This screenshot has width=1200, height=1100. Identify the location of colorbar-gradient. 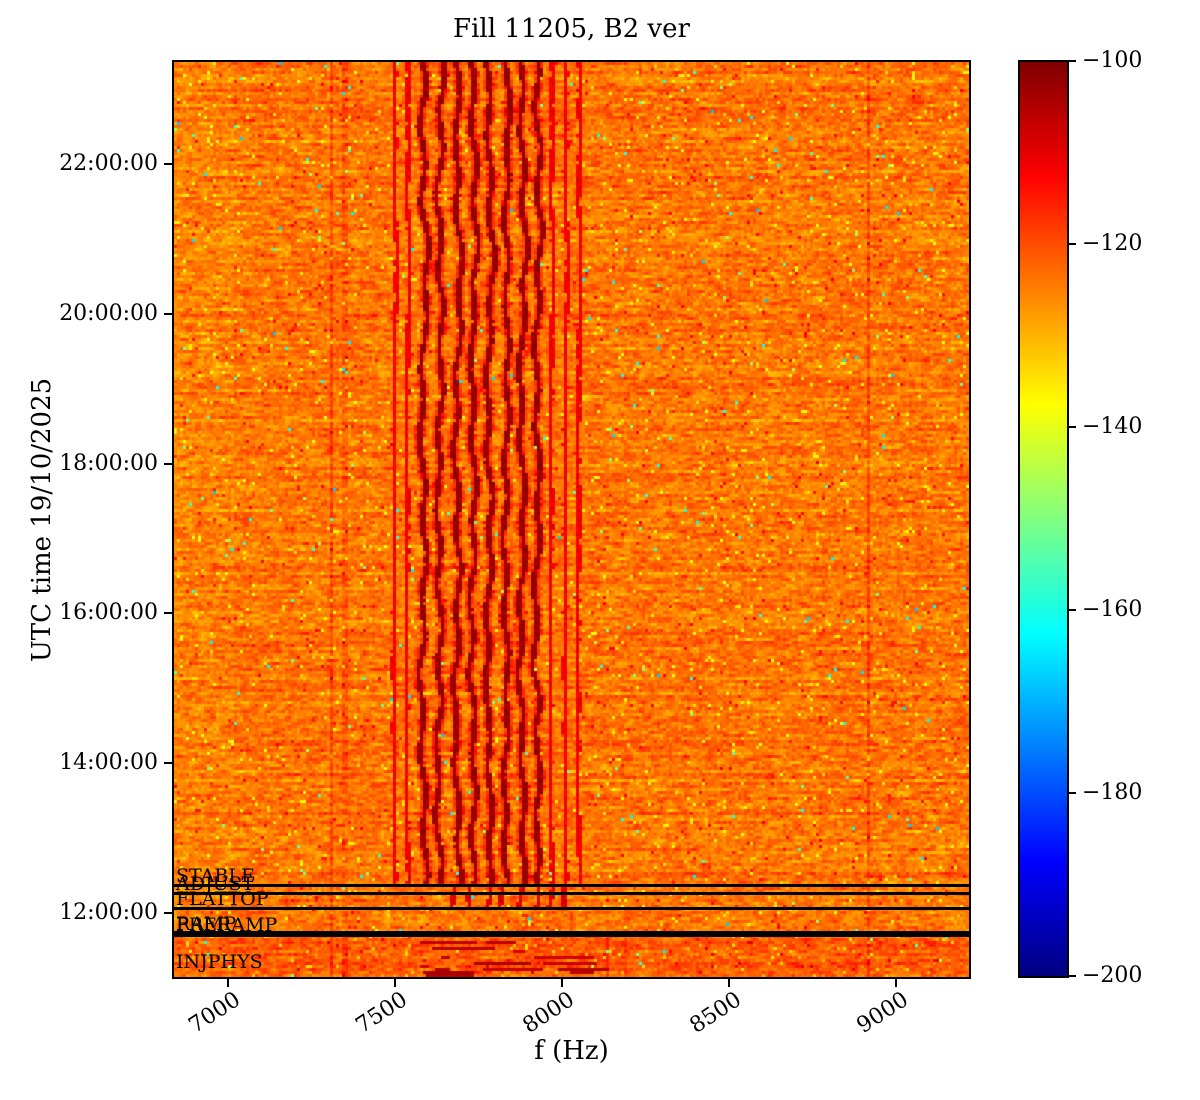
(1043, 519).